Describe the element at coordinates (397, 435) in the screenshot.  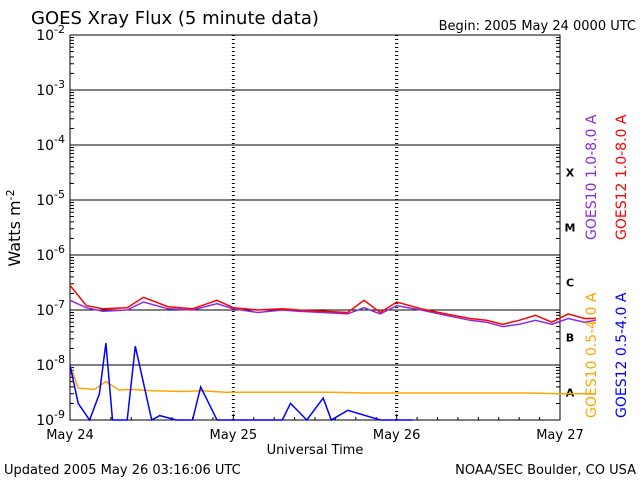
I see `x-tick-label: May 26` at that location.